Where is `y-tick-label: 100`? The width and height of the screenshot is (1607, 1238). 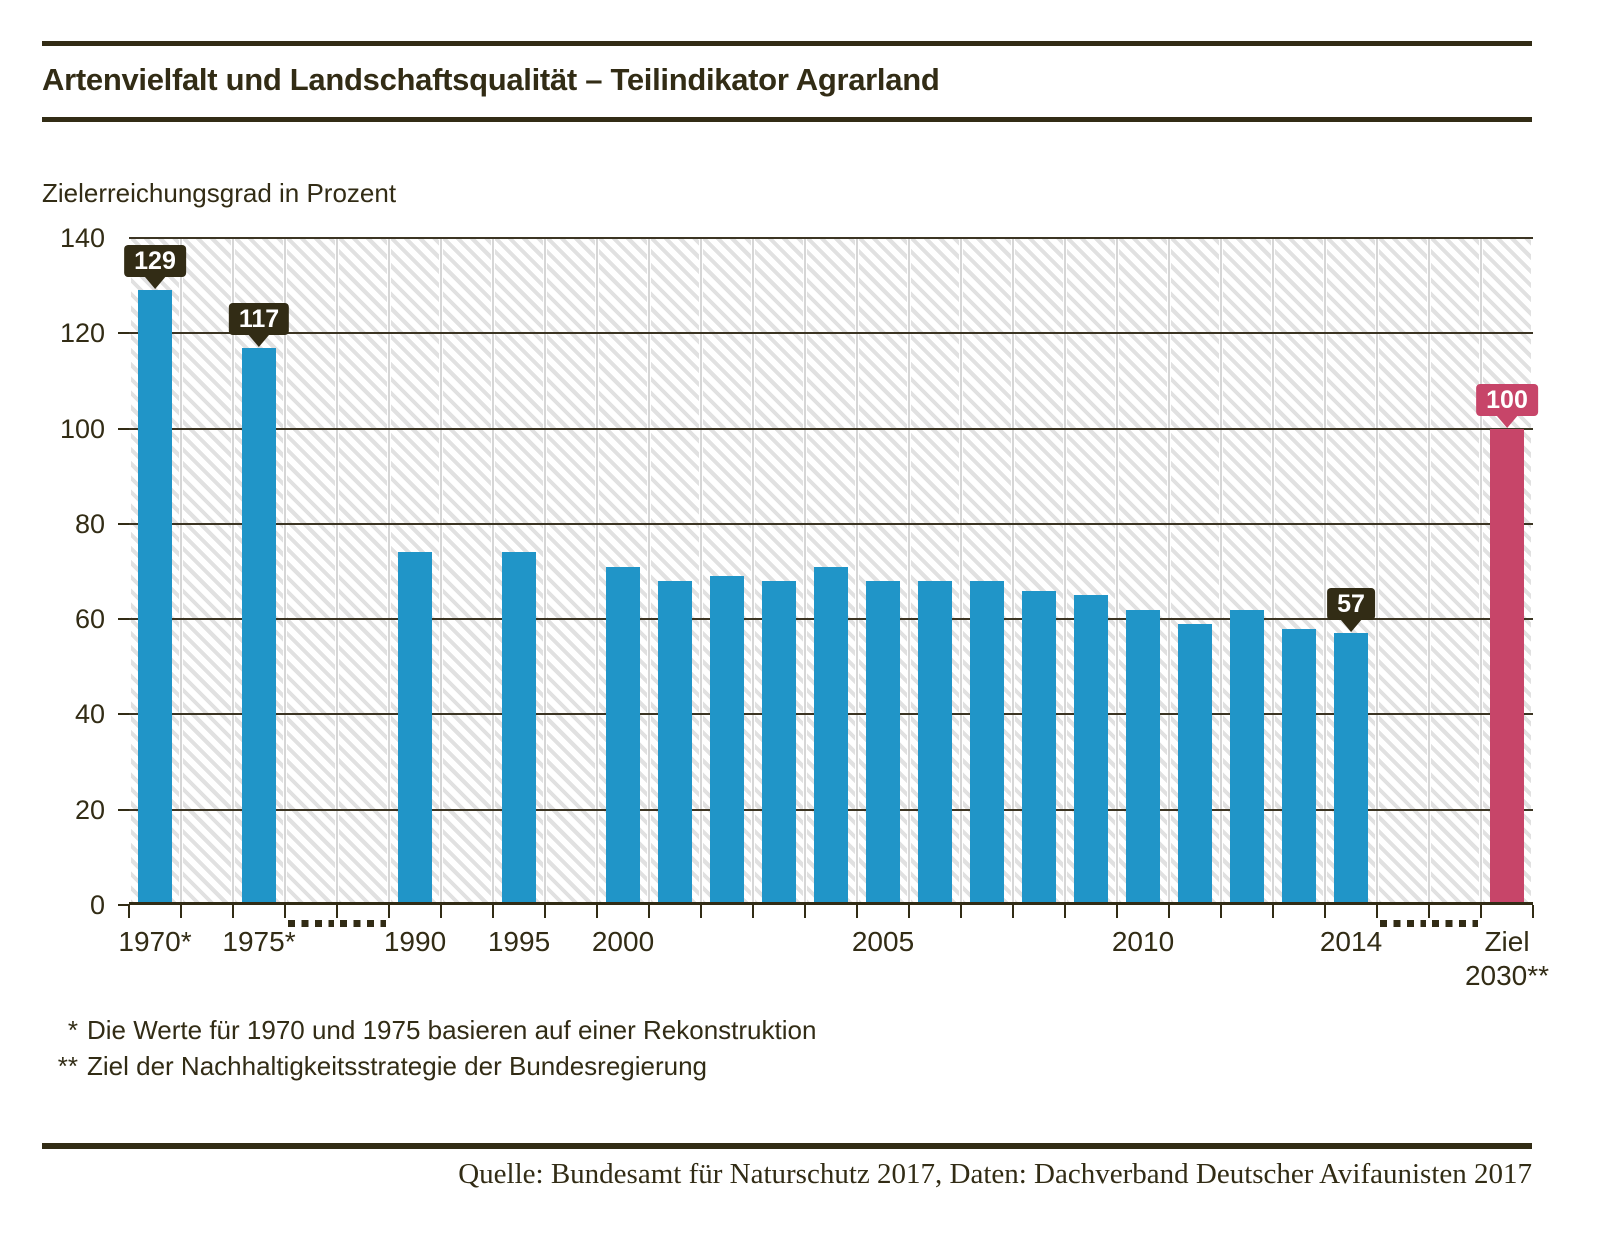
y-tick-label: 100 is located at coordinates (82, 428).